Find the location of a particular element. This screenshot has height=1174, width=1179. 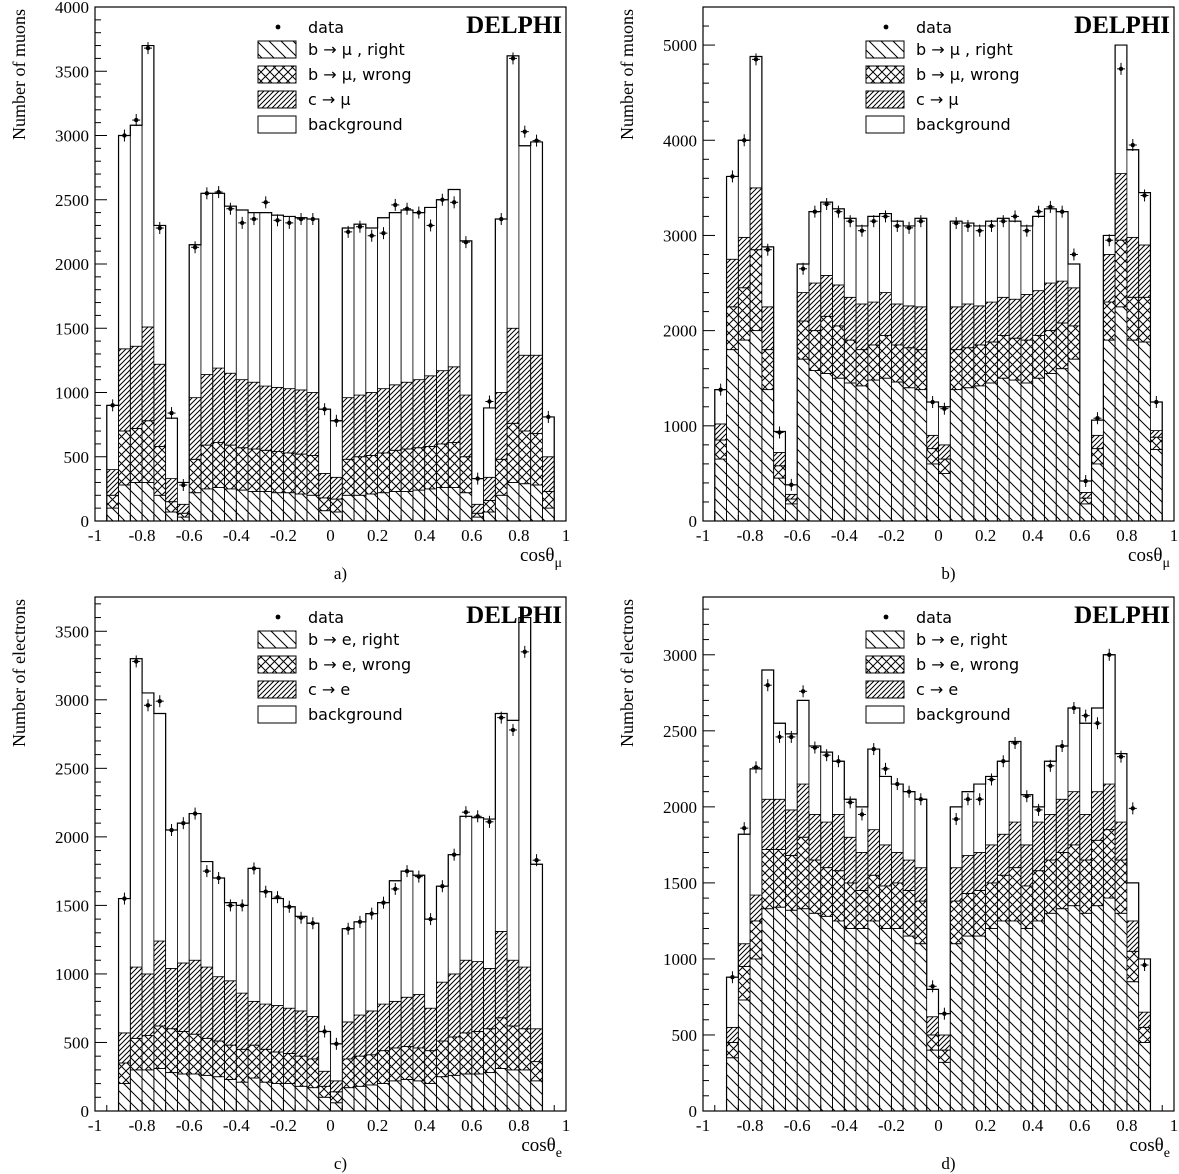

x-axis-title-base: cosθ is located at coordinates (1146, 1145).